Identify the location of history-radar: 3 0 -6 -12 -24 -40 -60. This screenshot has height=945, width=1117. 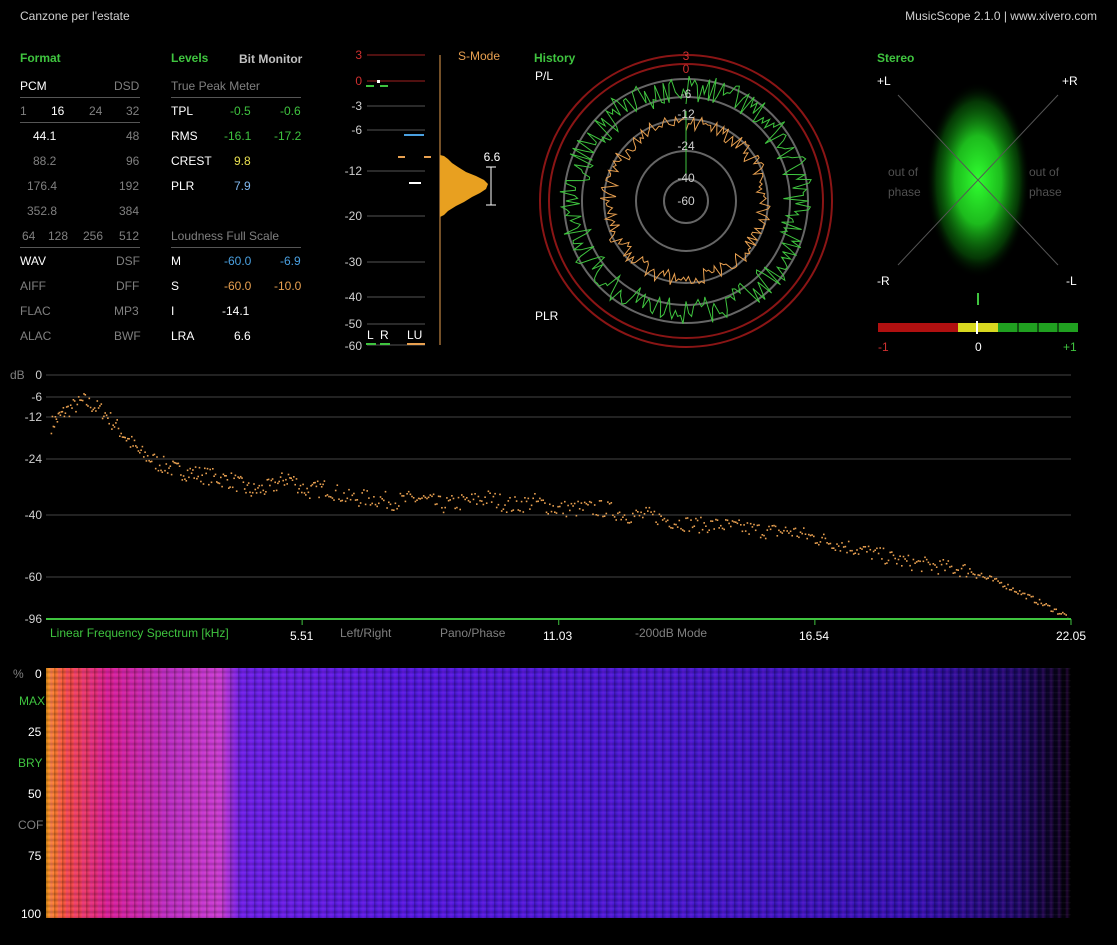
(686, 198).